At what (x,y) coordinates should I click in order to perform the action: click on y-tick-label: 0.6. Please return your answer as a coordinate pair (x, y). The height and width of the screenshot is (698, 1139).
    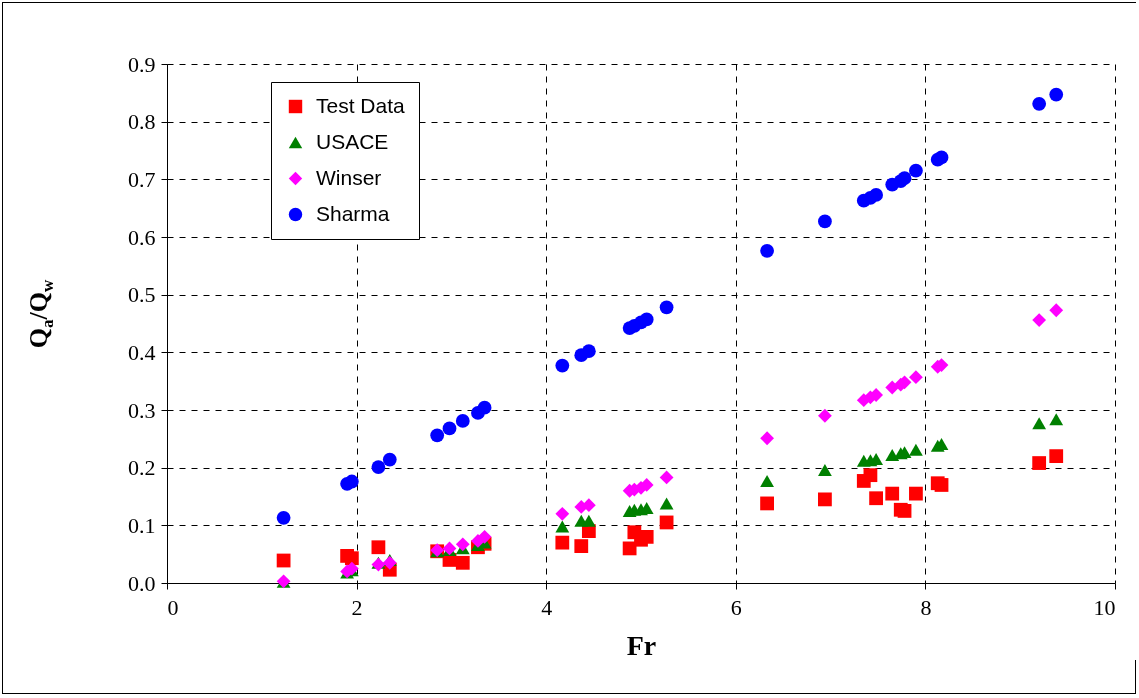
    Looking at the image, I should click on (142, 237).